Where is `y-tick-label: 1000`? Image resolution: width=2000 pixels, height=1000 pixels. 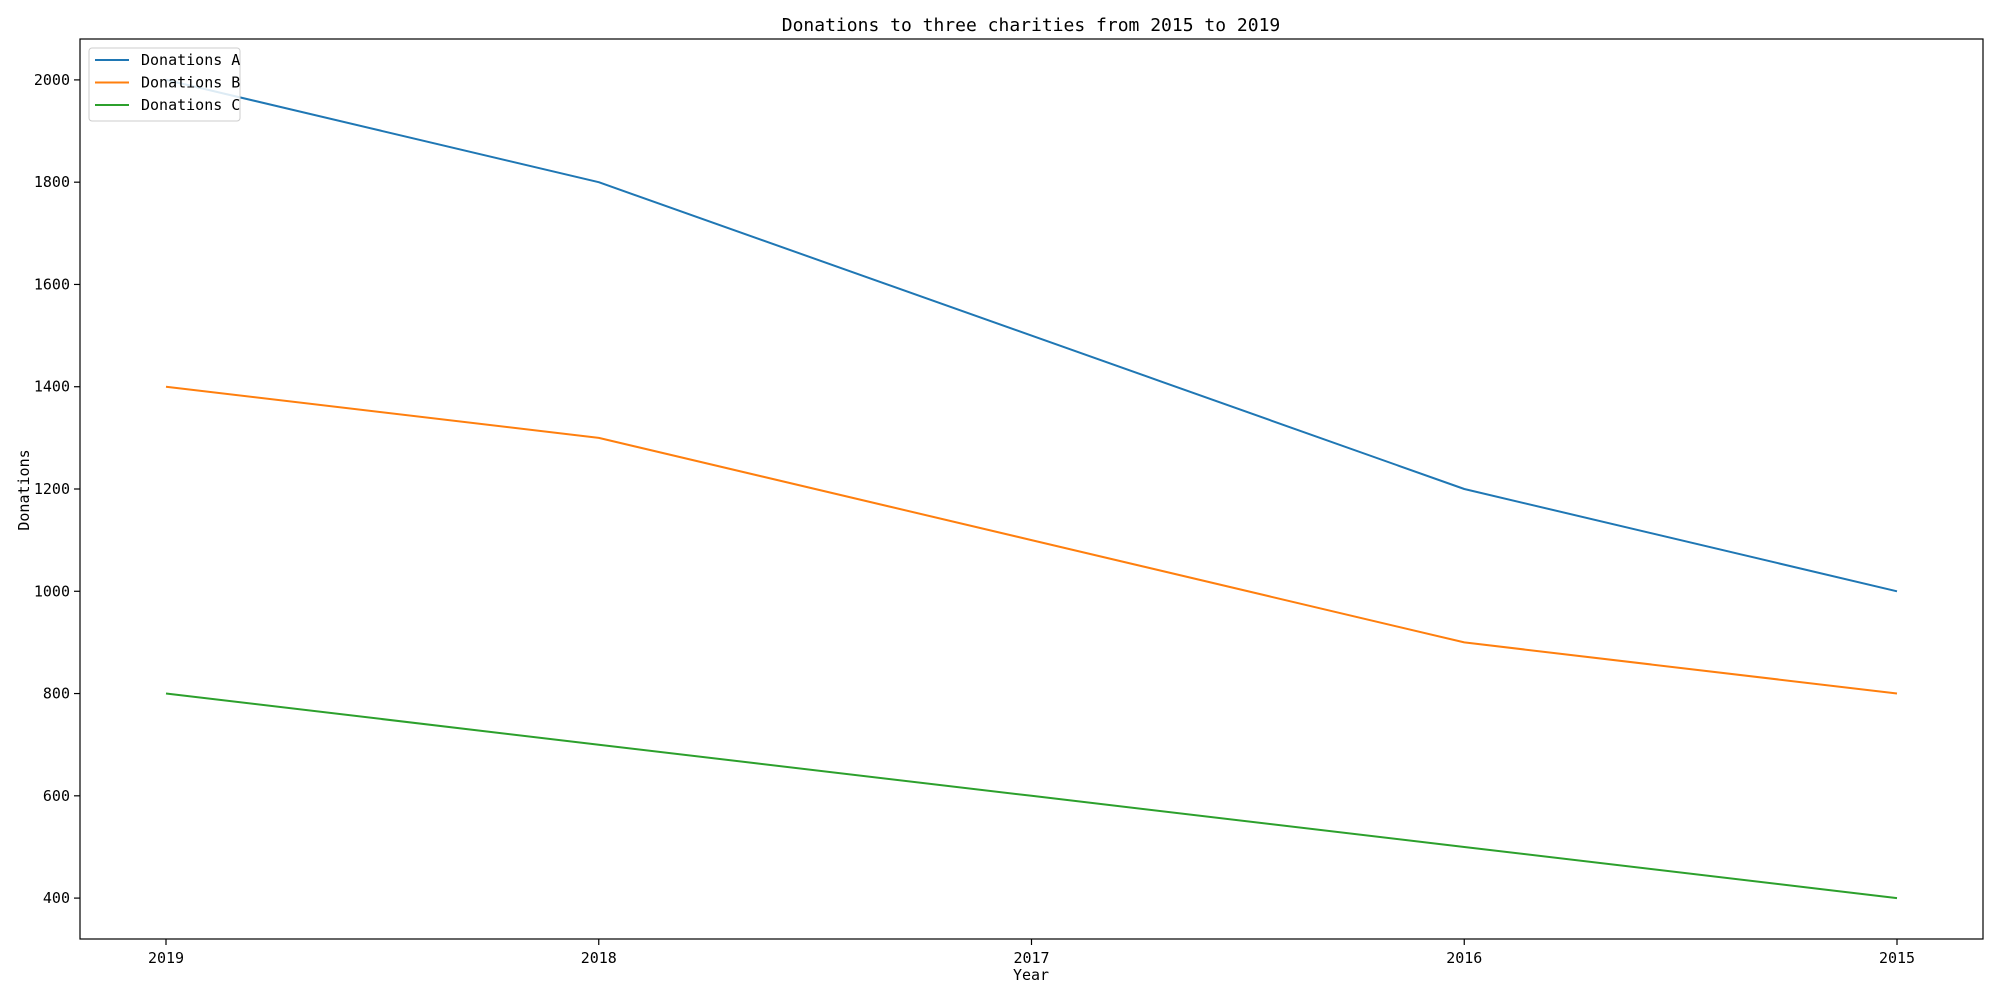 y-tick-label: 1000 is located at coordinates (52, 591).